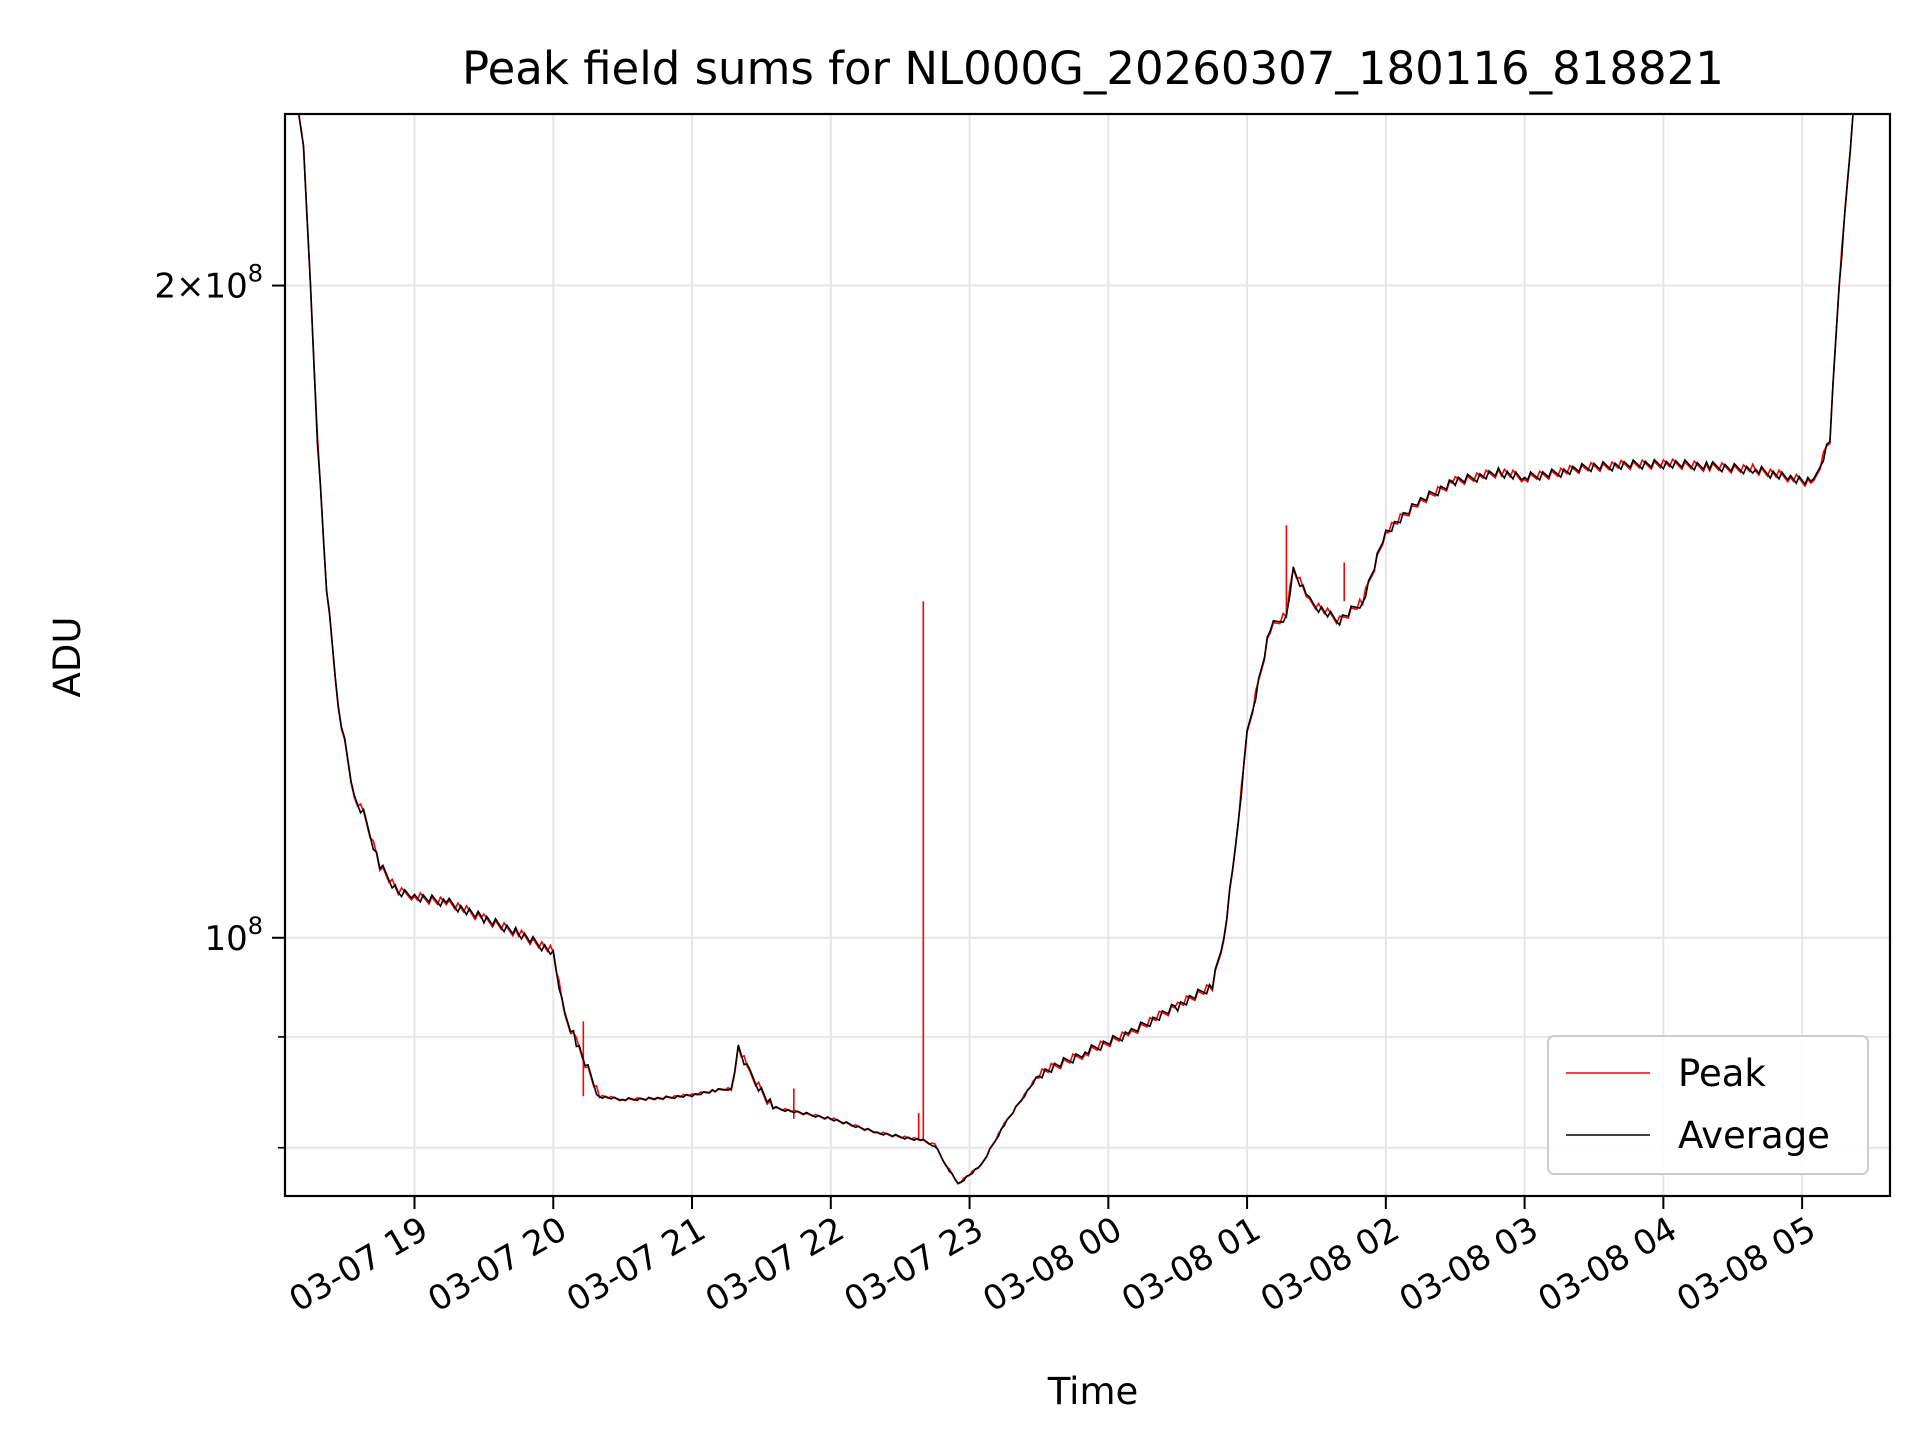  I want to click on legend-label: Average, so click(1754, 1135).